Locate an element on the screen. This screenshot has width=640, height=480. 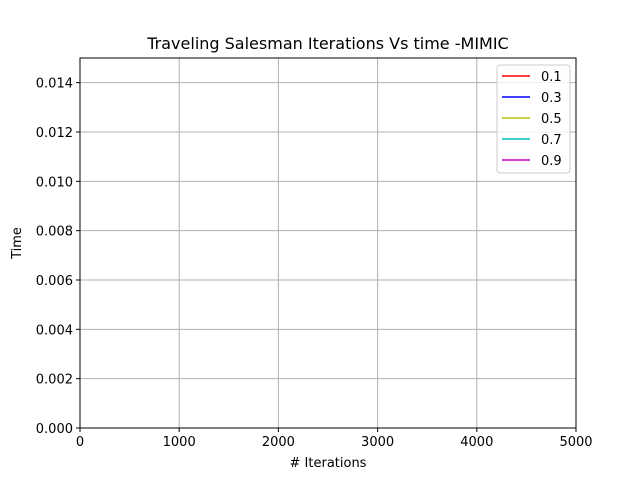
y-tick-label: 0.004 is located at coordinates (54, 330).